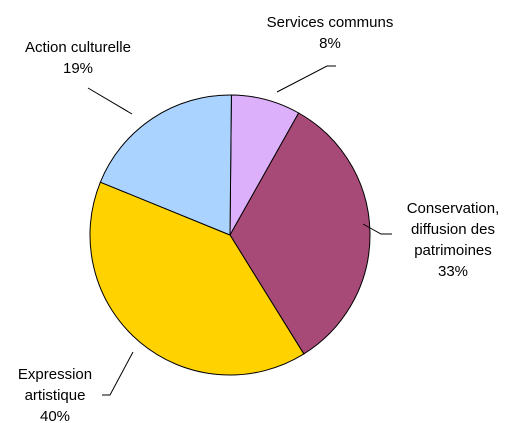  What do you see at coordinates (78, 68) in the screenshot?
I see `label-action-value: 19%` at bounding box center [78, 68].